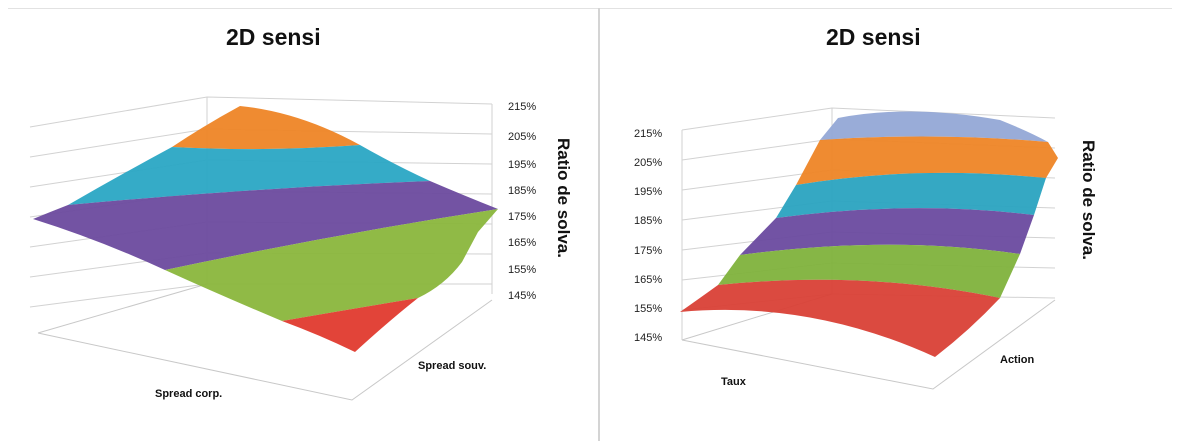 This screenshot has height=441, width=1180. I want to click on panel-divider, so click(599, 224).